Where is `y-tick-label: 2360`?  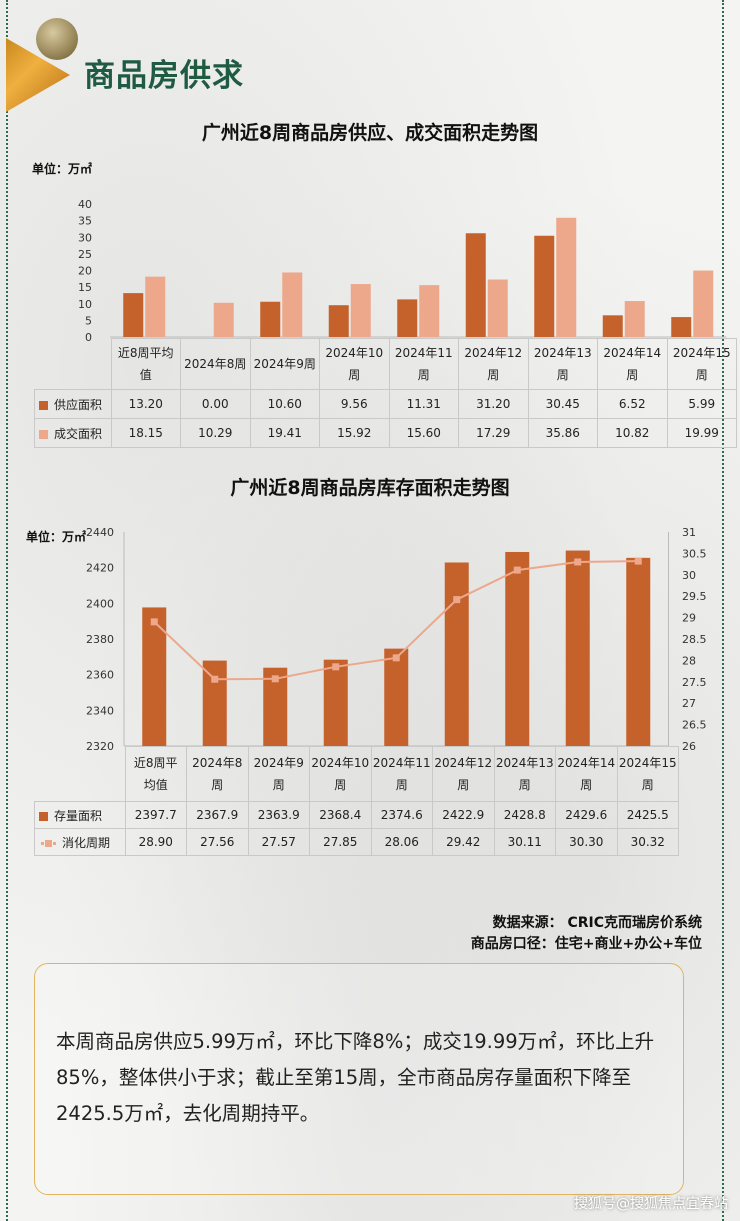 y-tick-label: 2360 is located at coordinates (100, 675).